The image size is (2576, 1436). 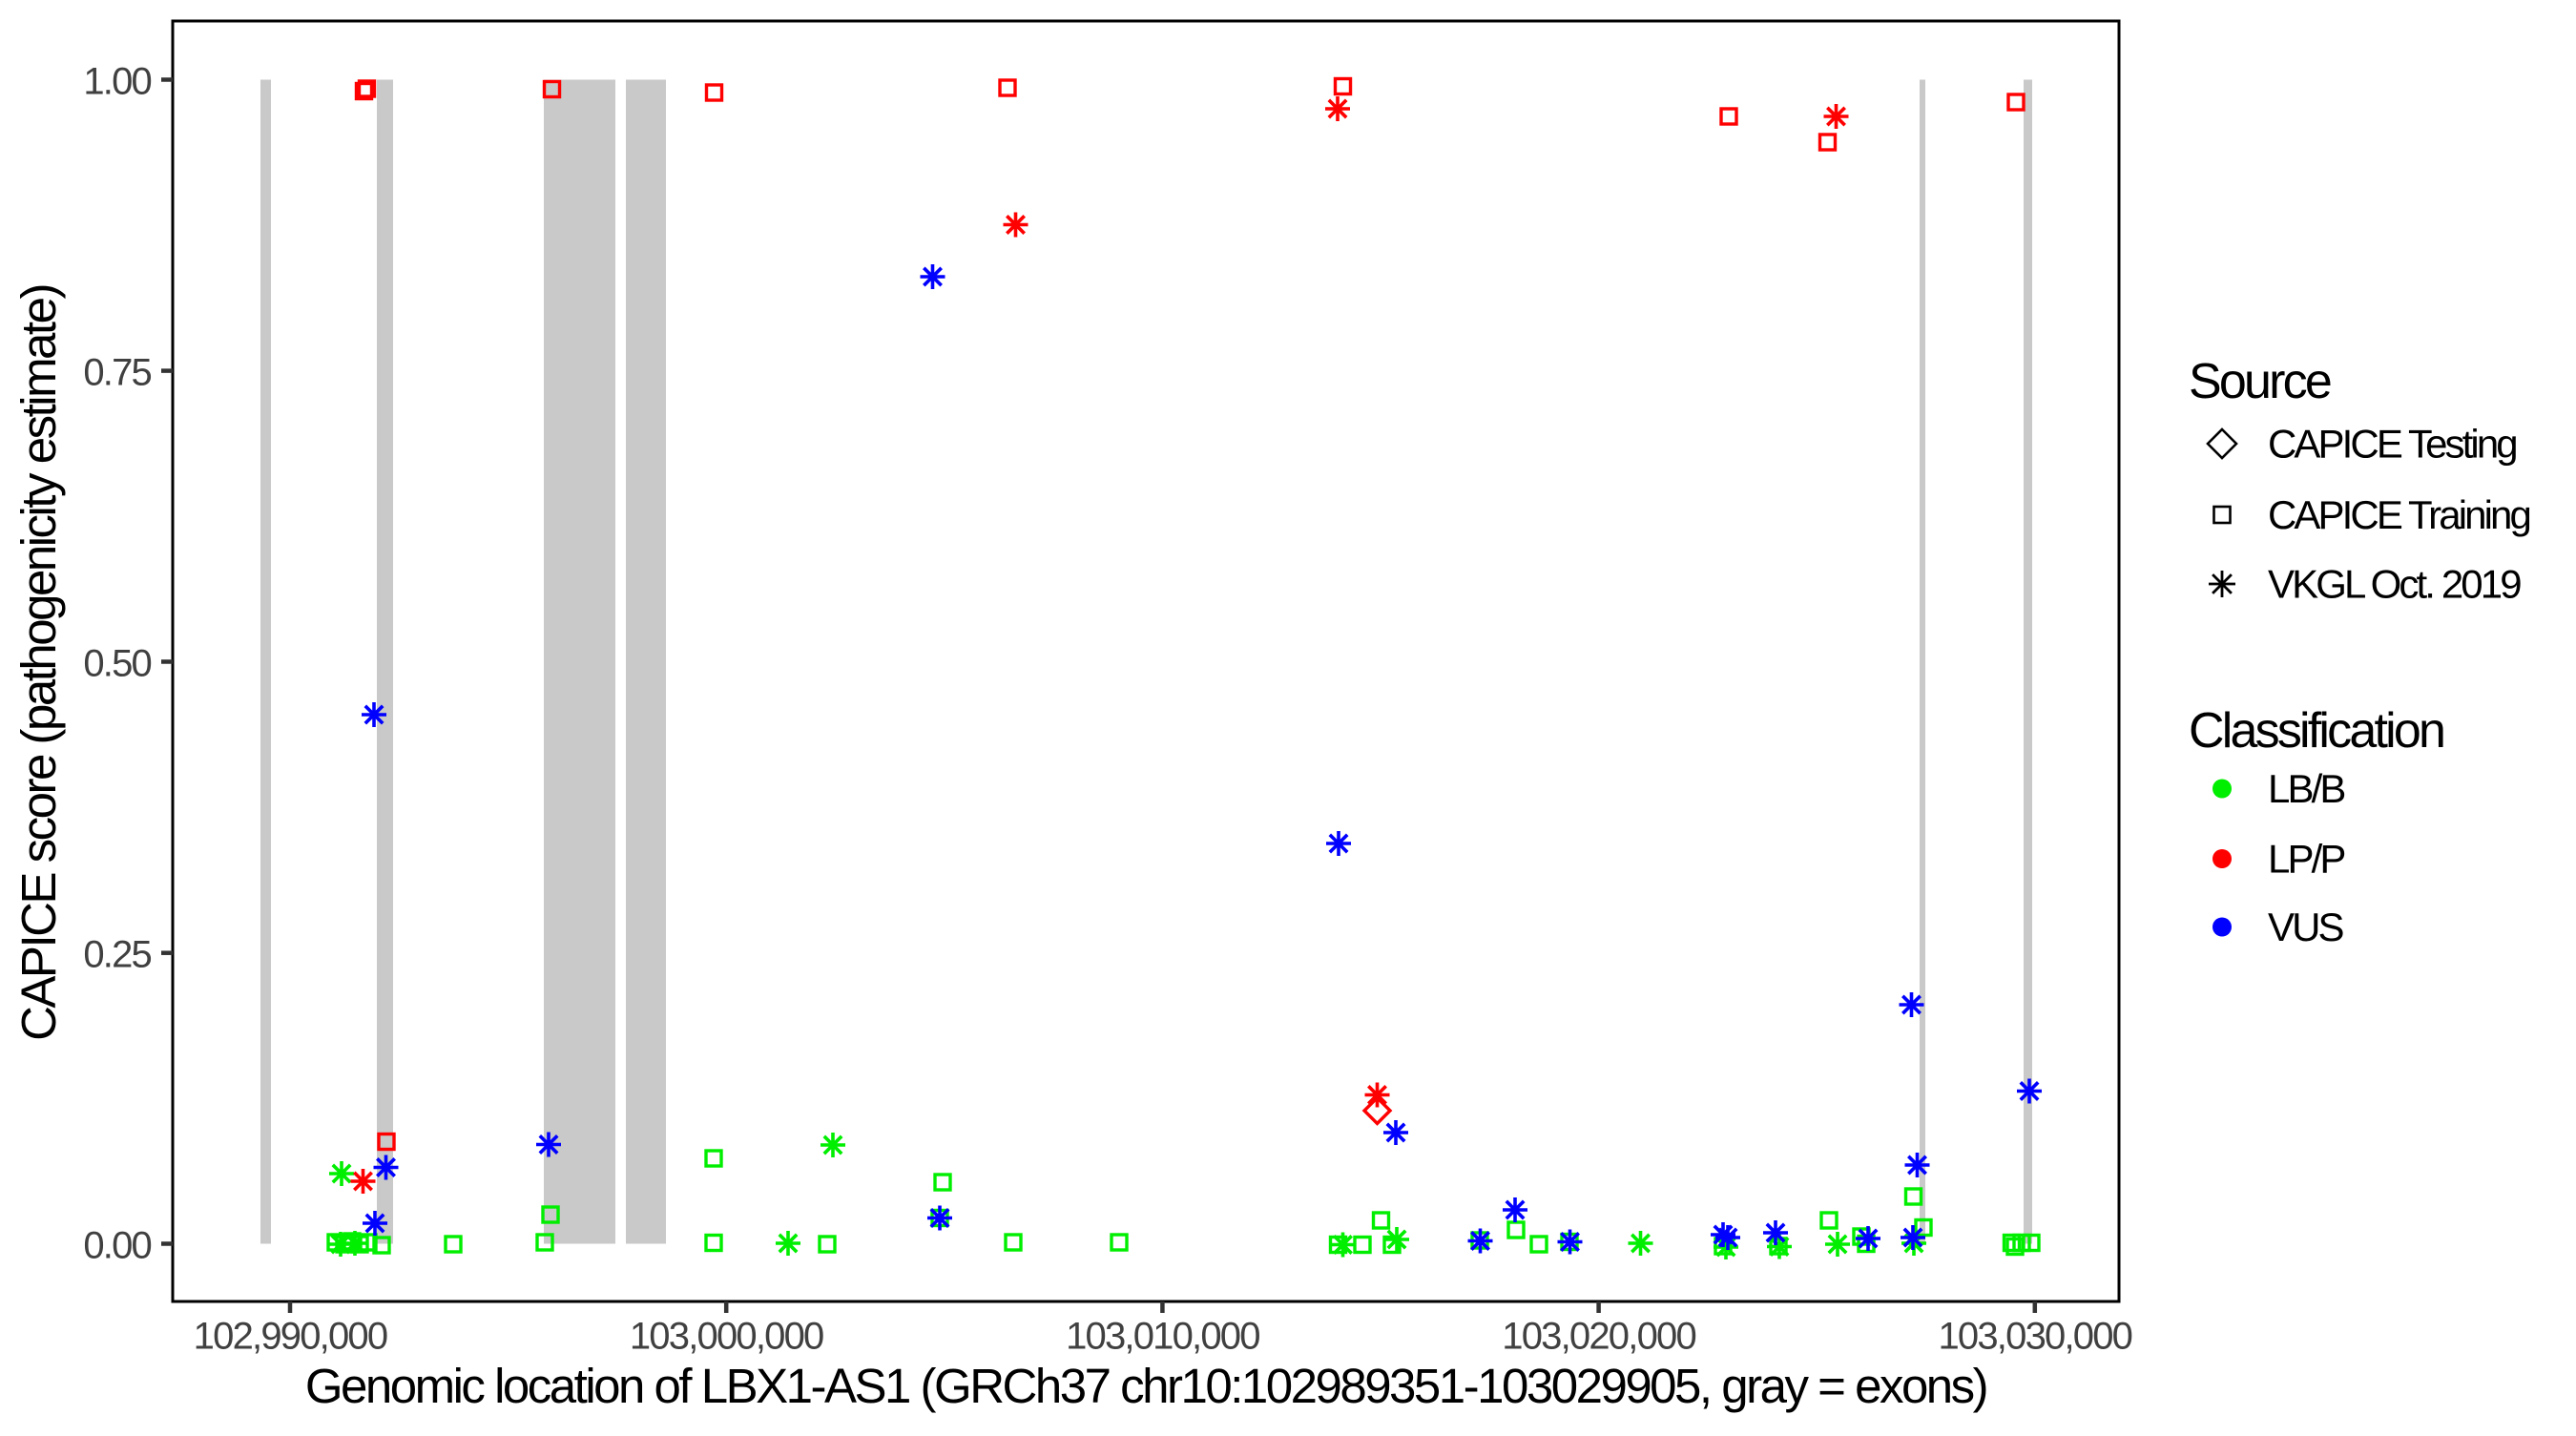 What do you see at coordinates (726, 1337) in the screenshot?
I see `svg-text: 103,000,000` at bounding box center [726, 1337].